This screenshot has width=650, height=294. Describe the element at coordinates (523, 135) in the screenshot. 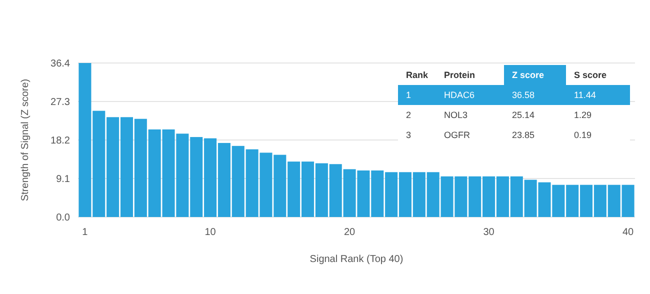

I see `text: 23.85` at that location.